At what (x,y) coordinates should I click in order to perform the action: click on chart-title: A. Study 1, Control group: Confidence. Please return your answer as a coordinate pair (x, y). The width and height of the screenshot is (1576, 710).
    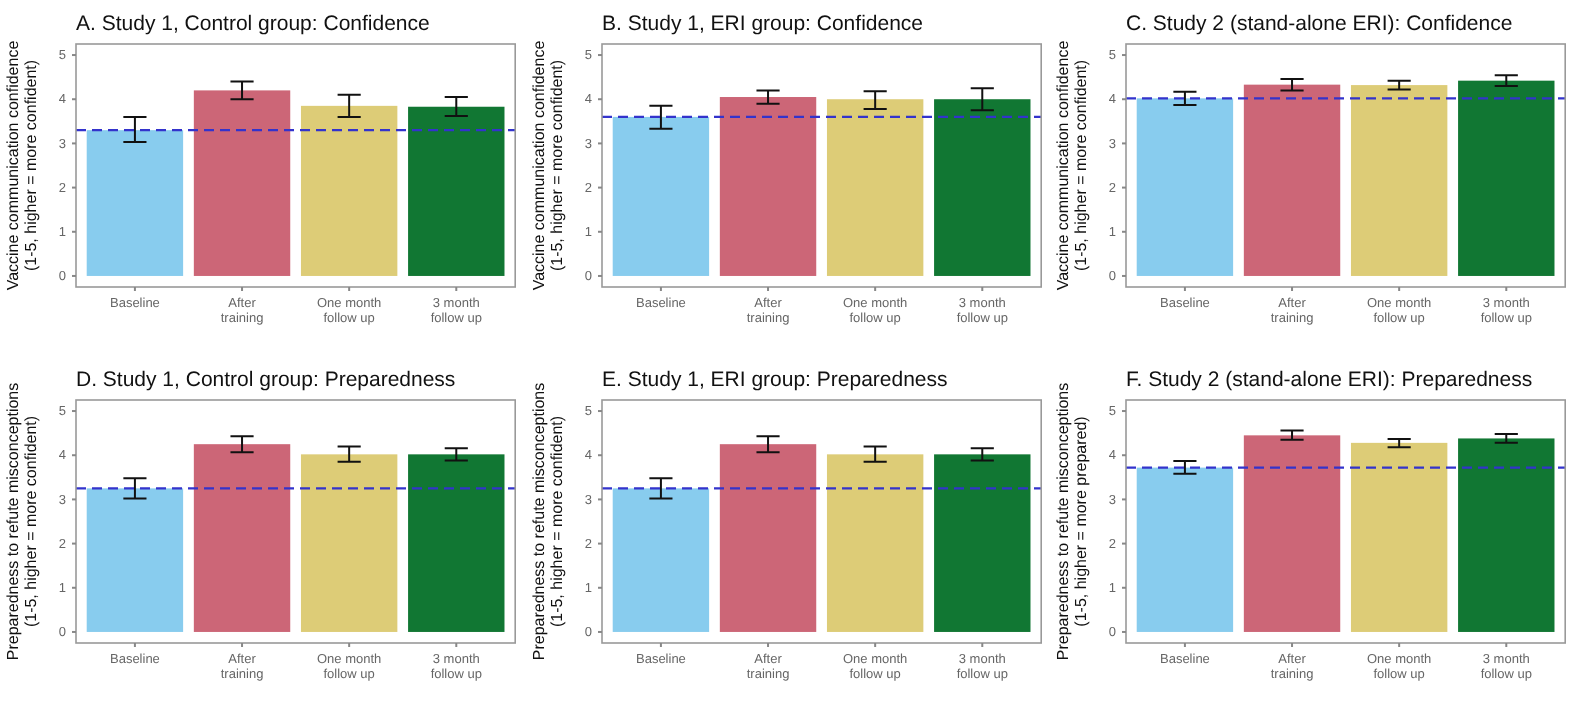
    Looking at the image, I should click on (253, 24).